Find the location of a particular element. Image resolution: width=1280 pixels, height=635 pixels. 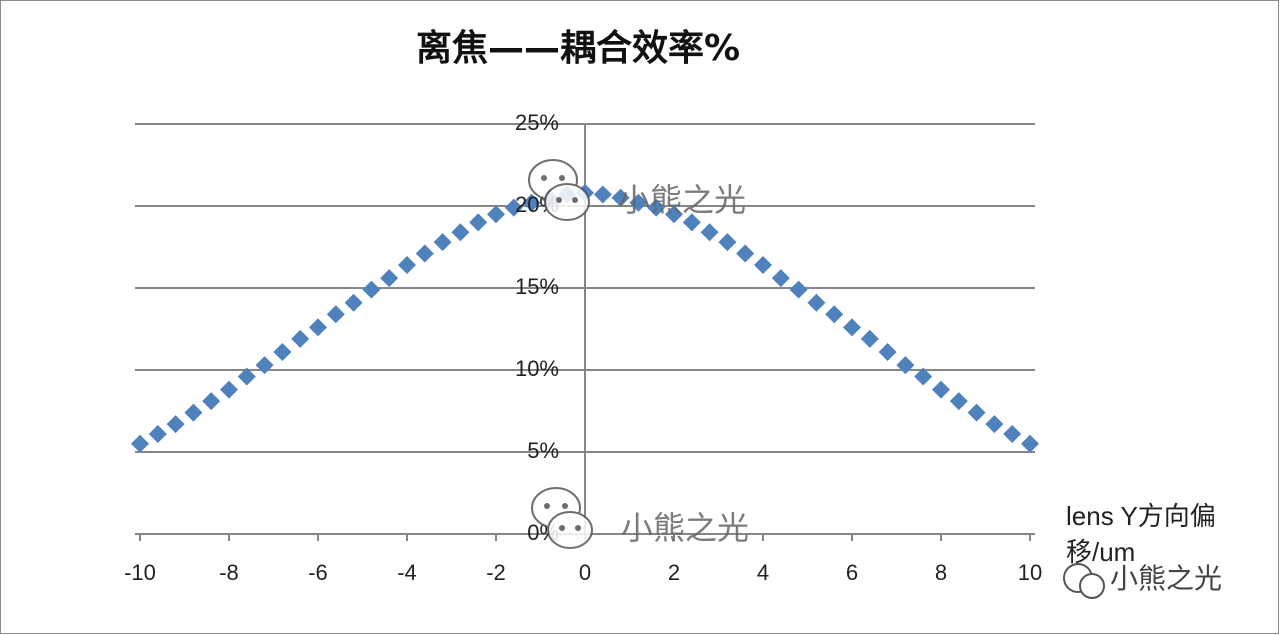

x-tick-label: 6 is located at coordinates (852, 572).